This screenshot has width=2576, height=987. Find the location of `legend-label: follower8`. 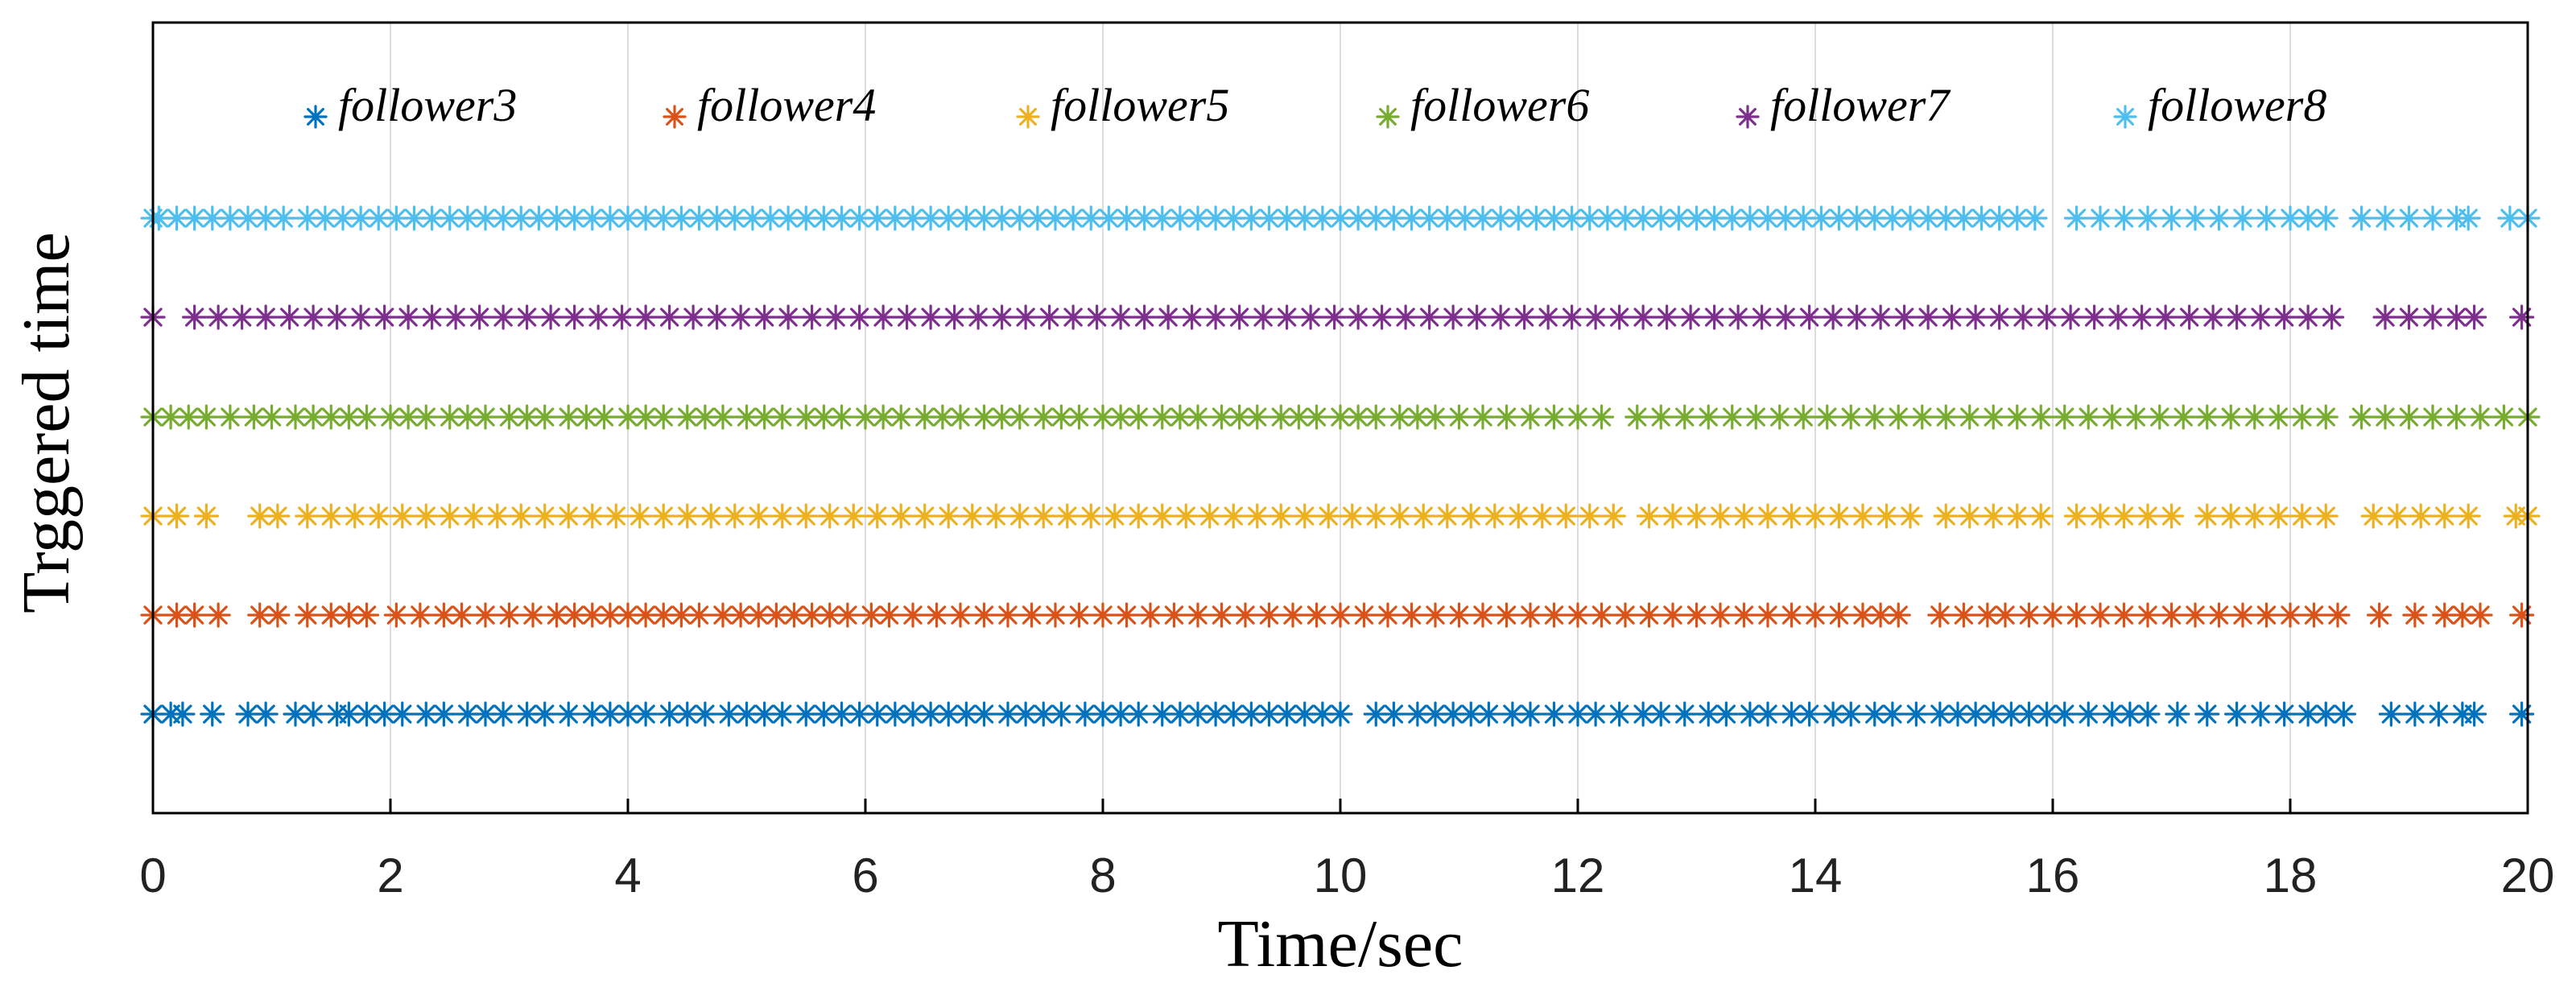

legend-label: follower8 is located at coordinates (2237, 105).